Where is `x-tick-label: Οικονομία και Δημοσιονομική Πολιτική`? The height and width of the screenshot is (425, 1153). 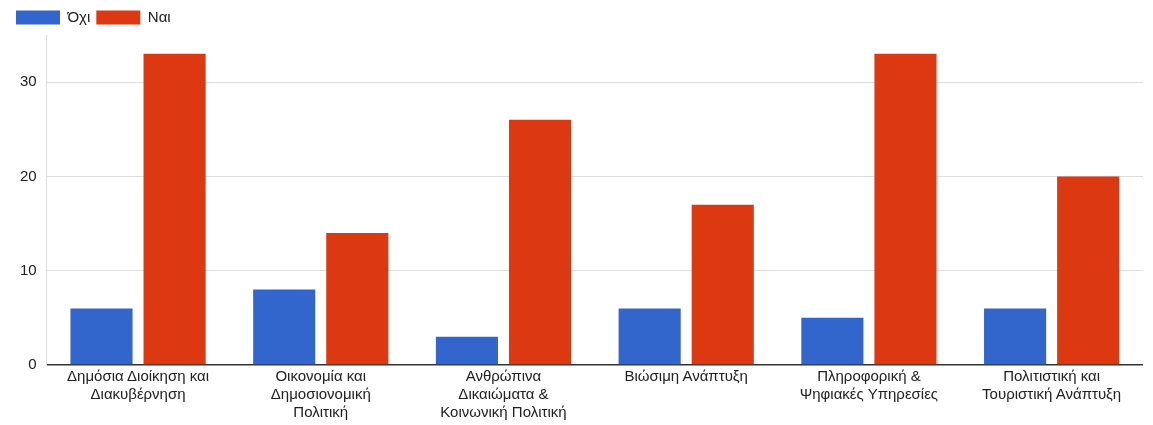
x-tick-label: Οικονομία και Δημοσιονομική Πολιτική is located at coordinates (320, 394).